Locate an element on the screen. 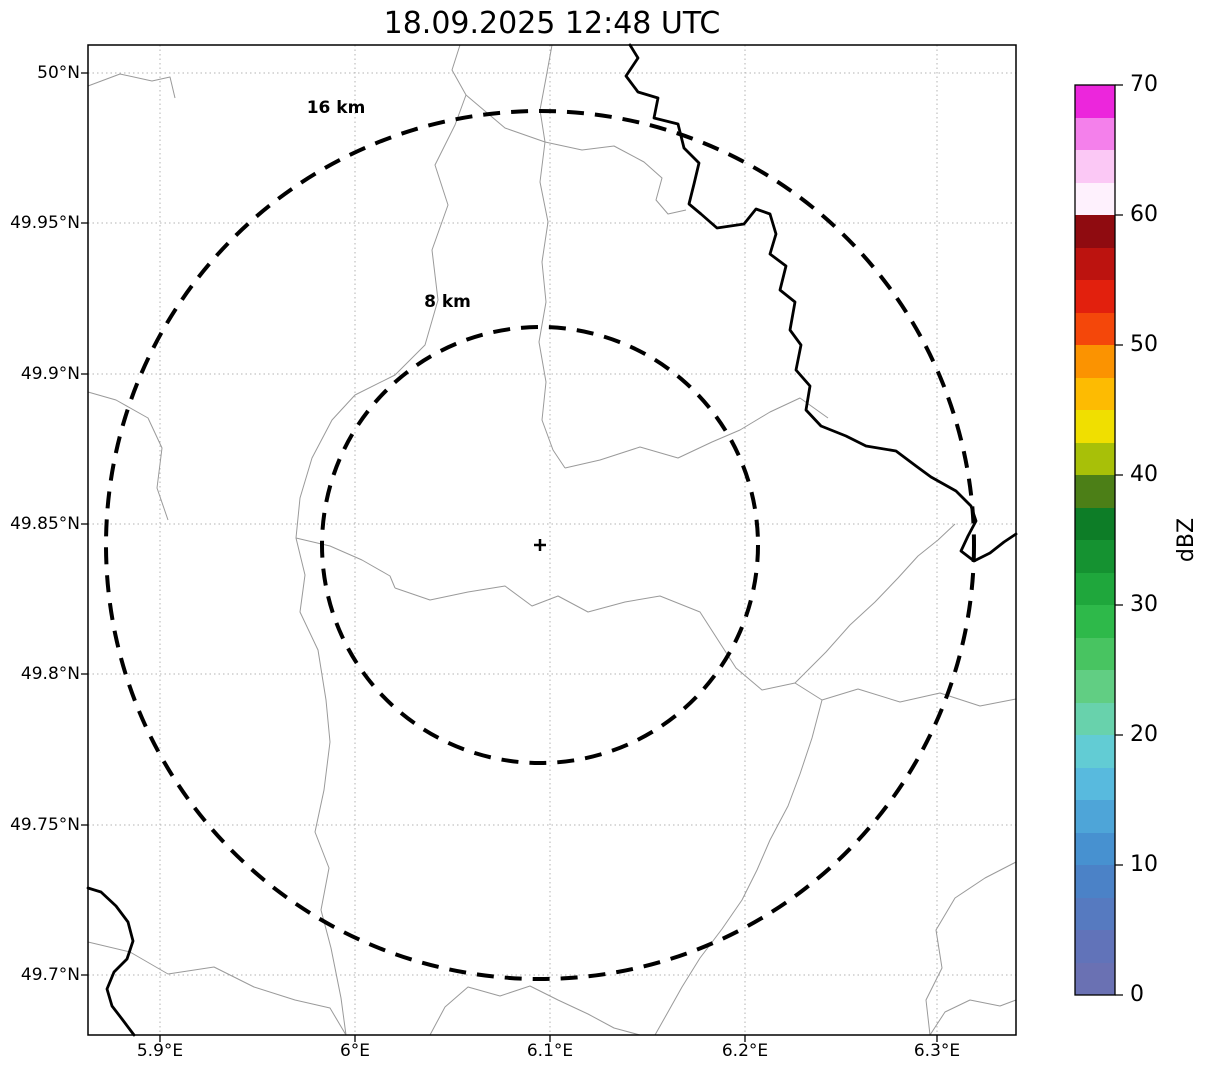  ring-label-8km: 8 km is located at coordinates (447, 302).